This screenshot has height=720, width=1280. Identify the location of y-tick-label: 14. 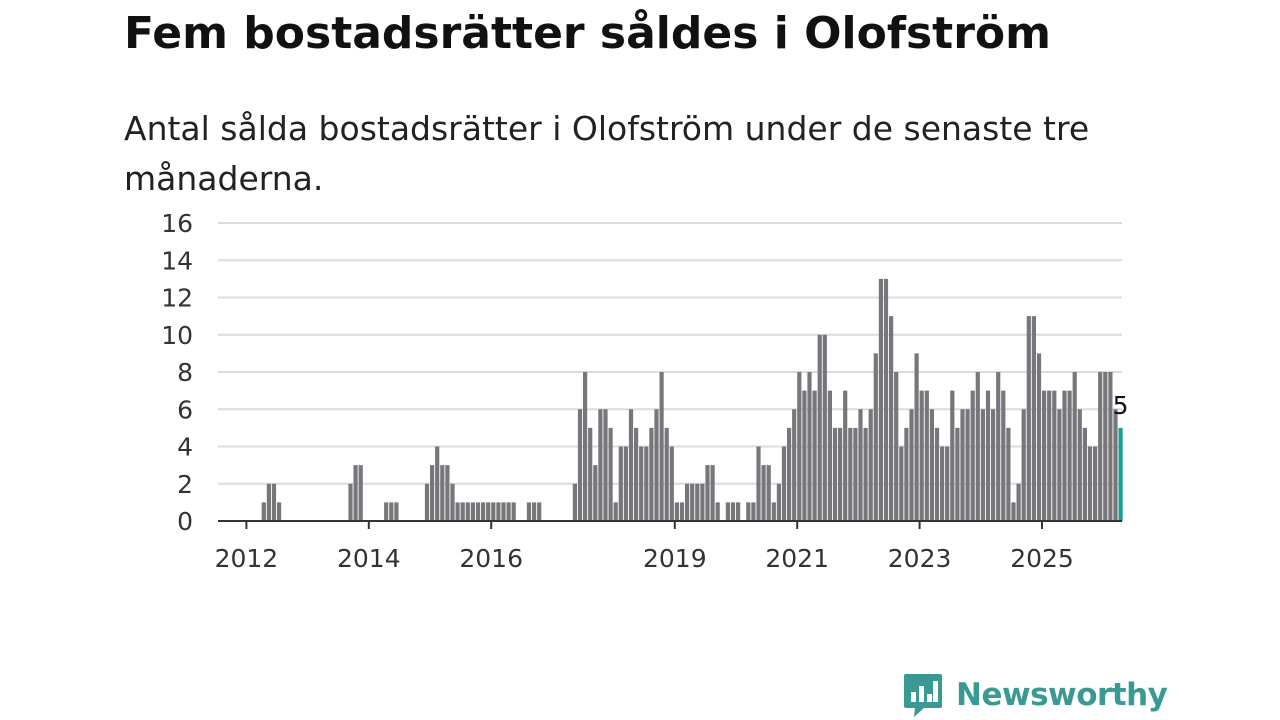
(177, 260).